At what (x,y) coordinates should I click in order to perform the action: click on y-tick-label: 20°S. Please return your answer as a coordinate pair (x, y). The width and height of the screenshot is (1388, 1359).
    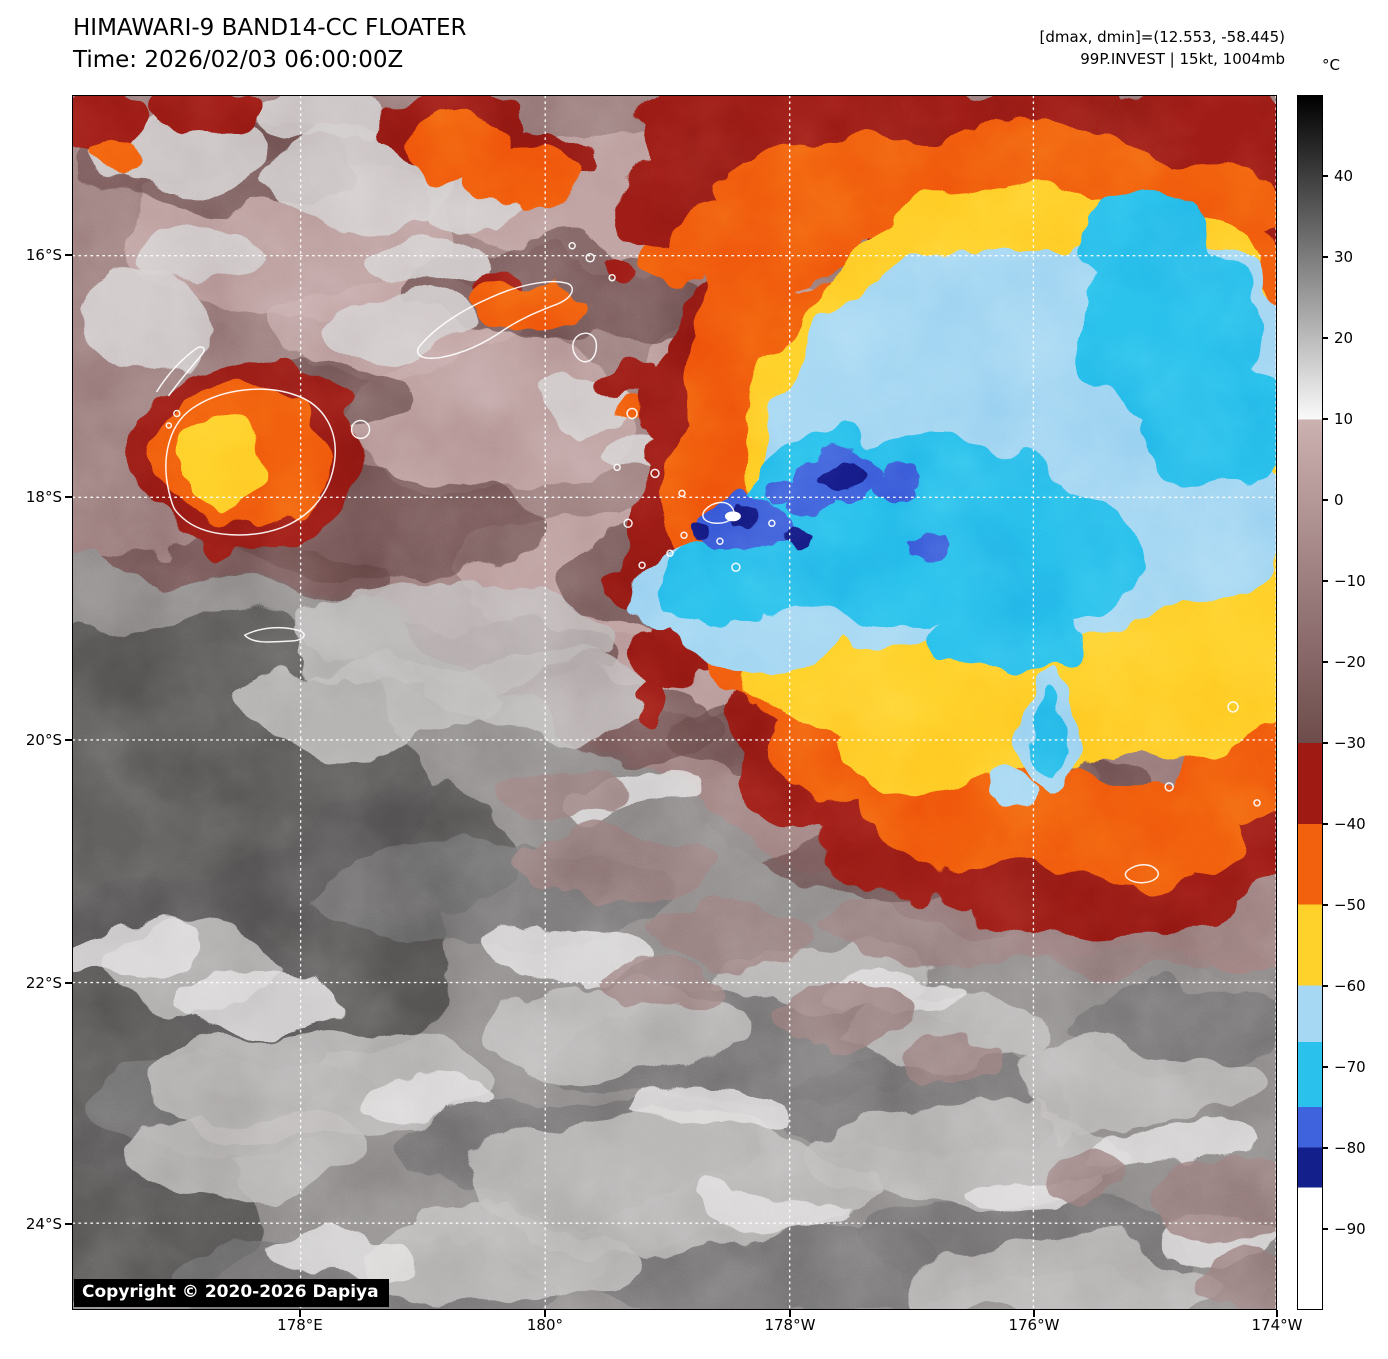
    Looking at the image, I should click on (43, 740).